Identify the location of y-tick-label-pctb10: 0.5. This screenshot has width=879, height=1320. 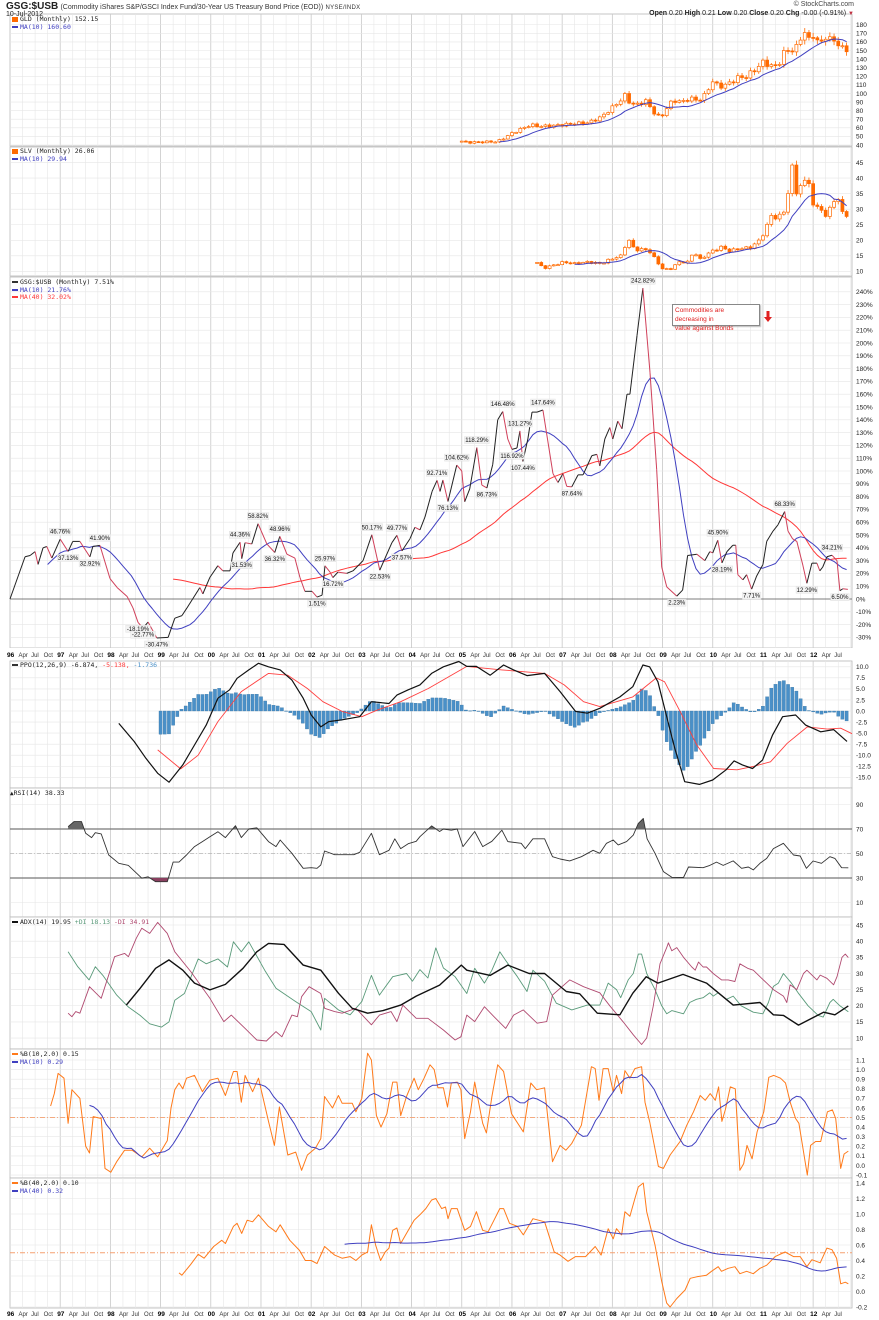
(860, 1118).